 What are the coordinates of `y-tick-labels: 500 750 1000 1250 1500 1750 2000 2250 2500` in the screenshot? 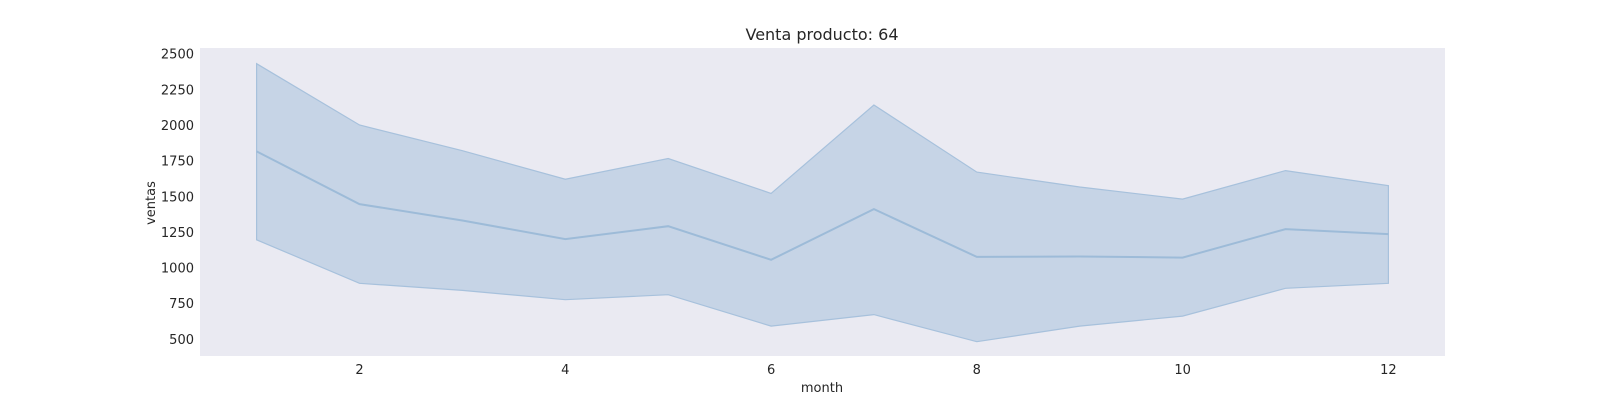 It's located at (177, 198).